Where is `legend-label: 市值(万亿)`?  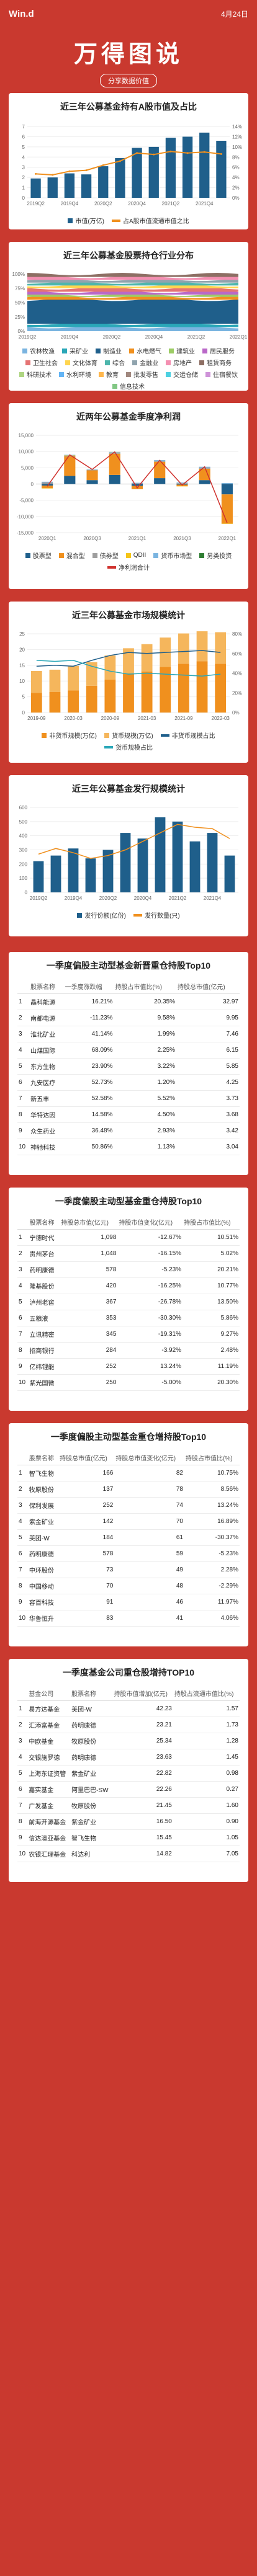
legend-label: 市值(万亿) is located at coordinates (90, 221).